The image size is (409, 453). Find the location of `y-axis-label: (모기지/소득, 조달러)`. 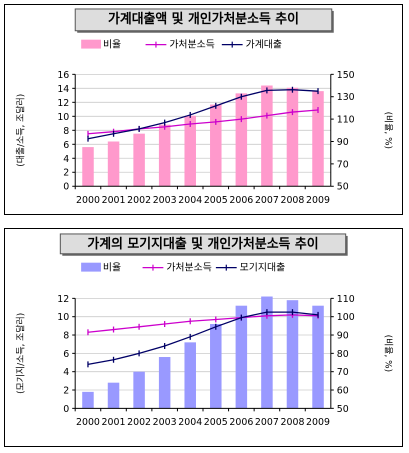

y-axis-label: (모기지/소득, 조달러) is located at coordinates (21, 353).